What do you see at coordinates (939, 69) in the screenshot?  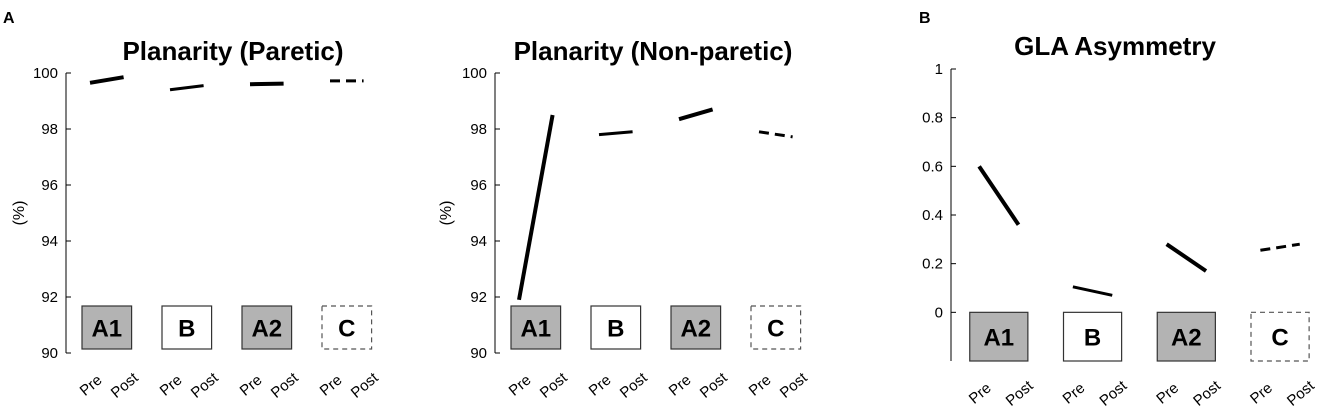 I see `y-tick-label: 1` at bounding box center [939, 69].